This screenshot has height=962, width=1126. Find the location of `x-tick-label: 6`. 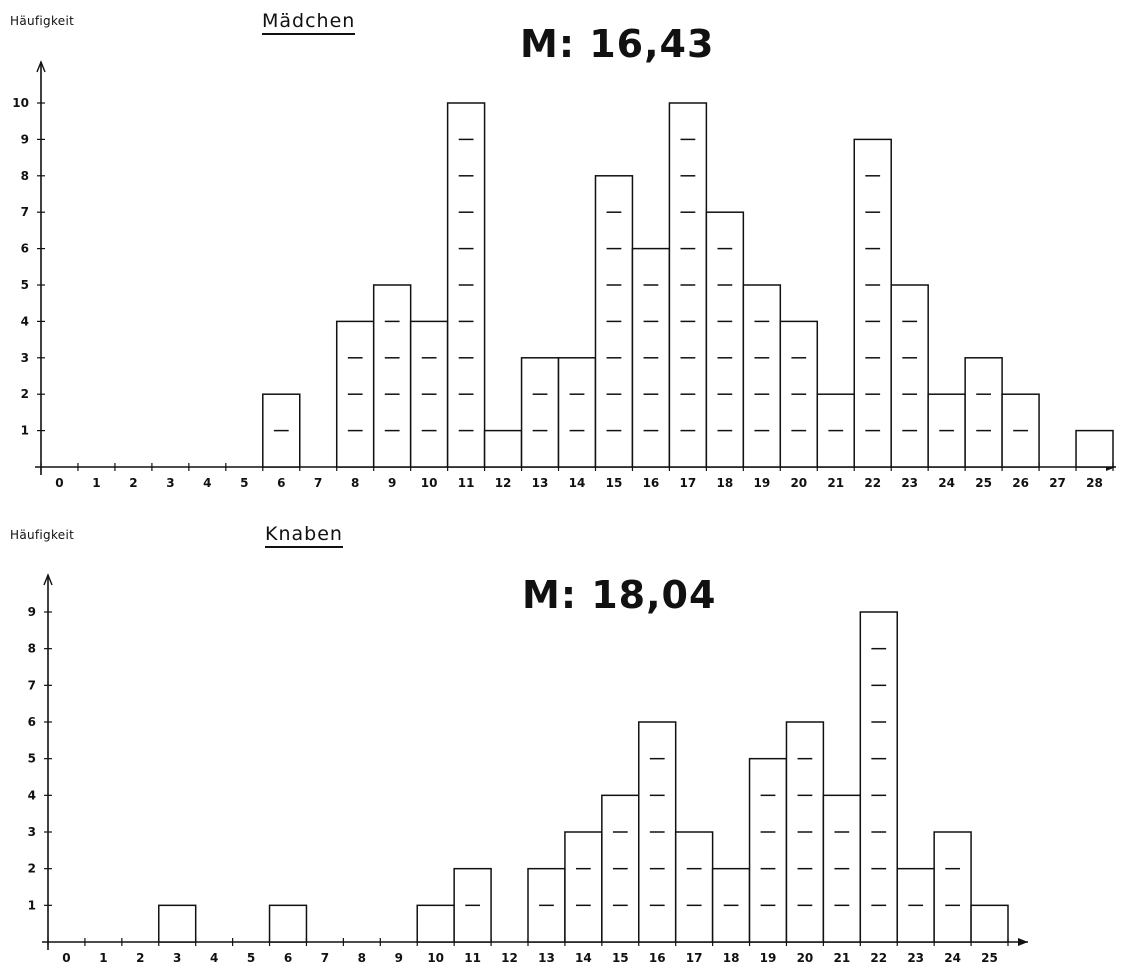

x-tick-label: 6 is located at coordinates (288, 956).